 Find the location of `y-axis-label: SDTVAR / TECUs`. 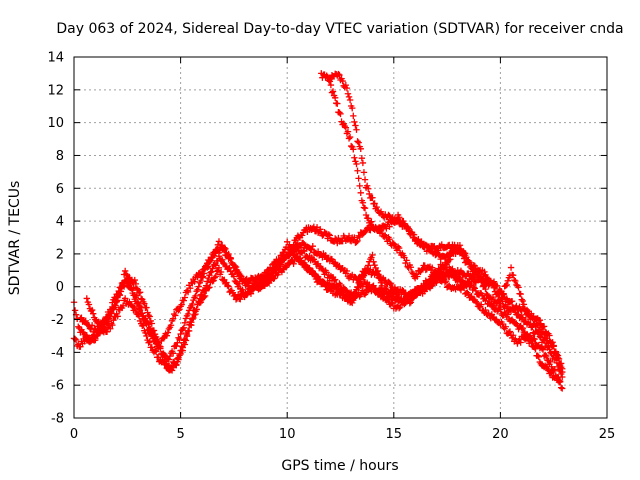

y-axis-label: SDTVAR / TECUs is located at coordinates (15, 238).